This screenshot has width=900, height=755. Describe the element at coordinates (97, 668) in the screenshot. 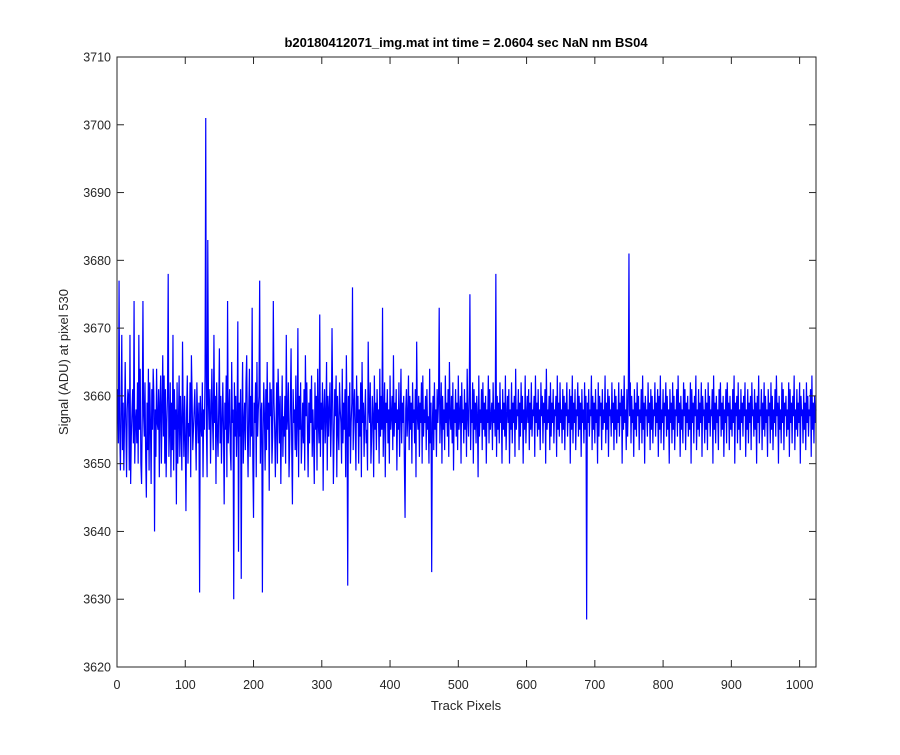

I see `y-tick-label: 3620` at that location.